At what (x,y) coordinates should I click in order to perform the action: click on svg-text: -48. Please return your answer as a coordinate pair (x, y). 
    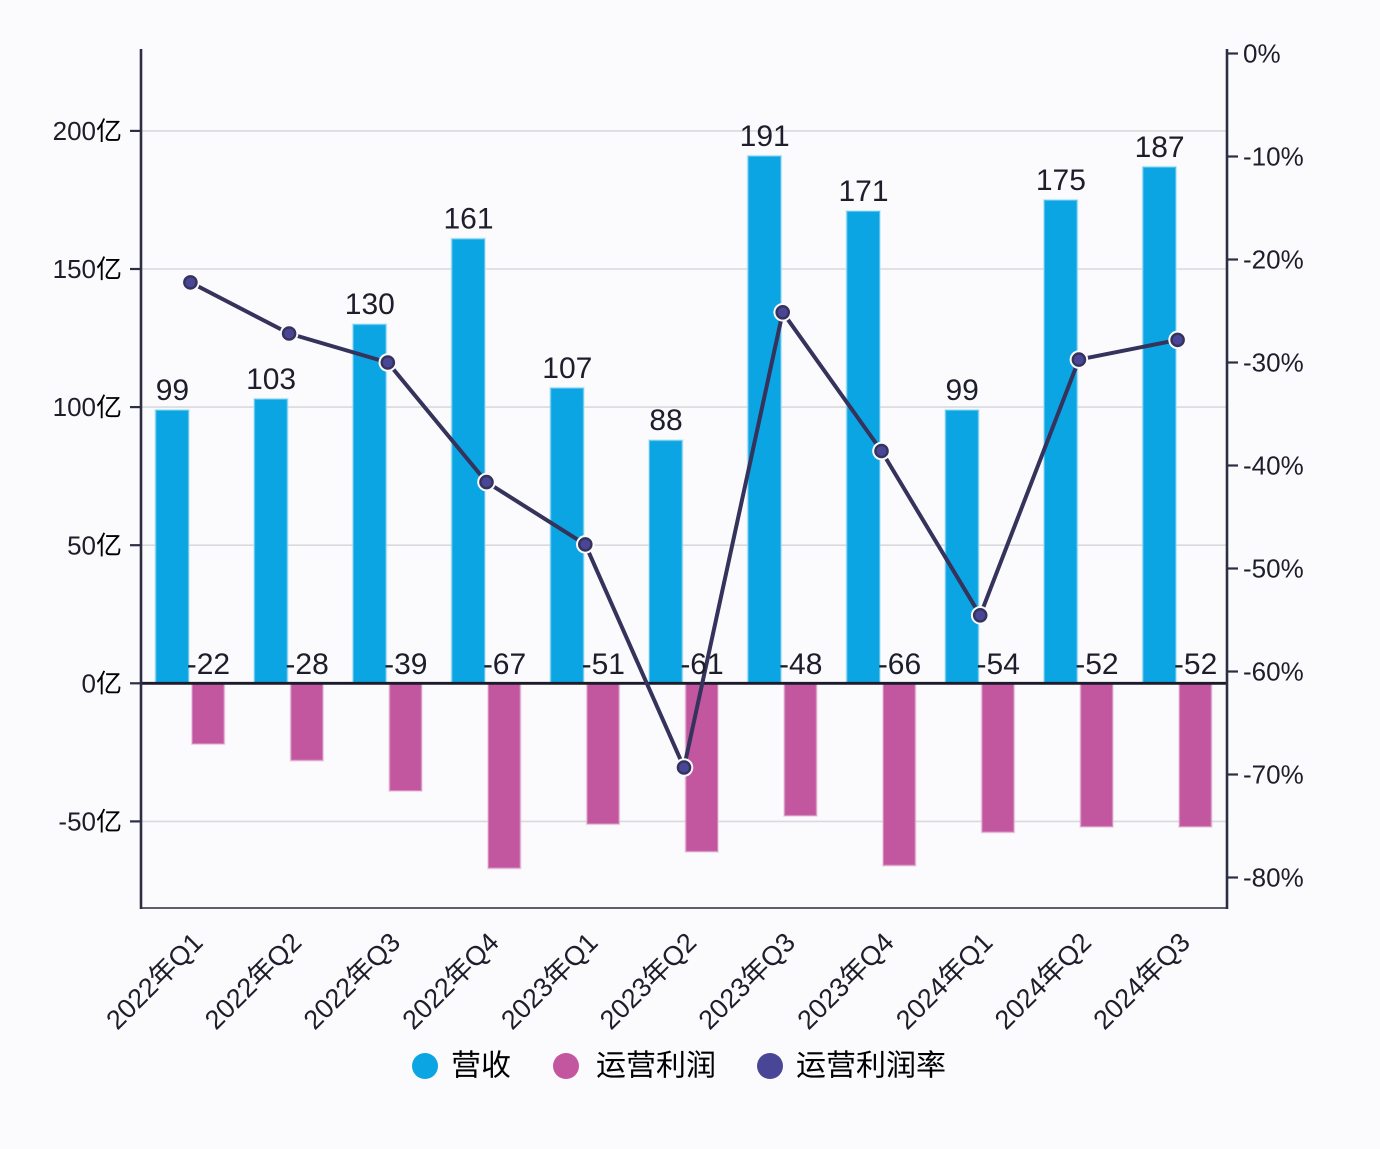
    Looking at the image, I should click on (800, 664).